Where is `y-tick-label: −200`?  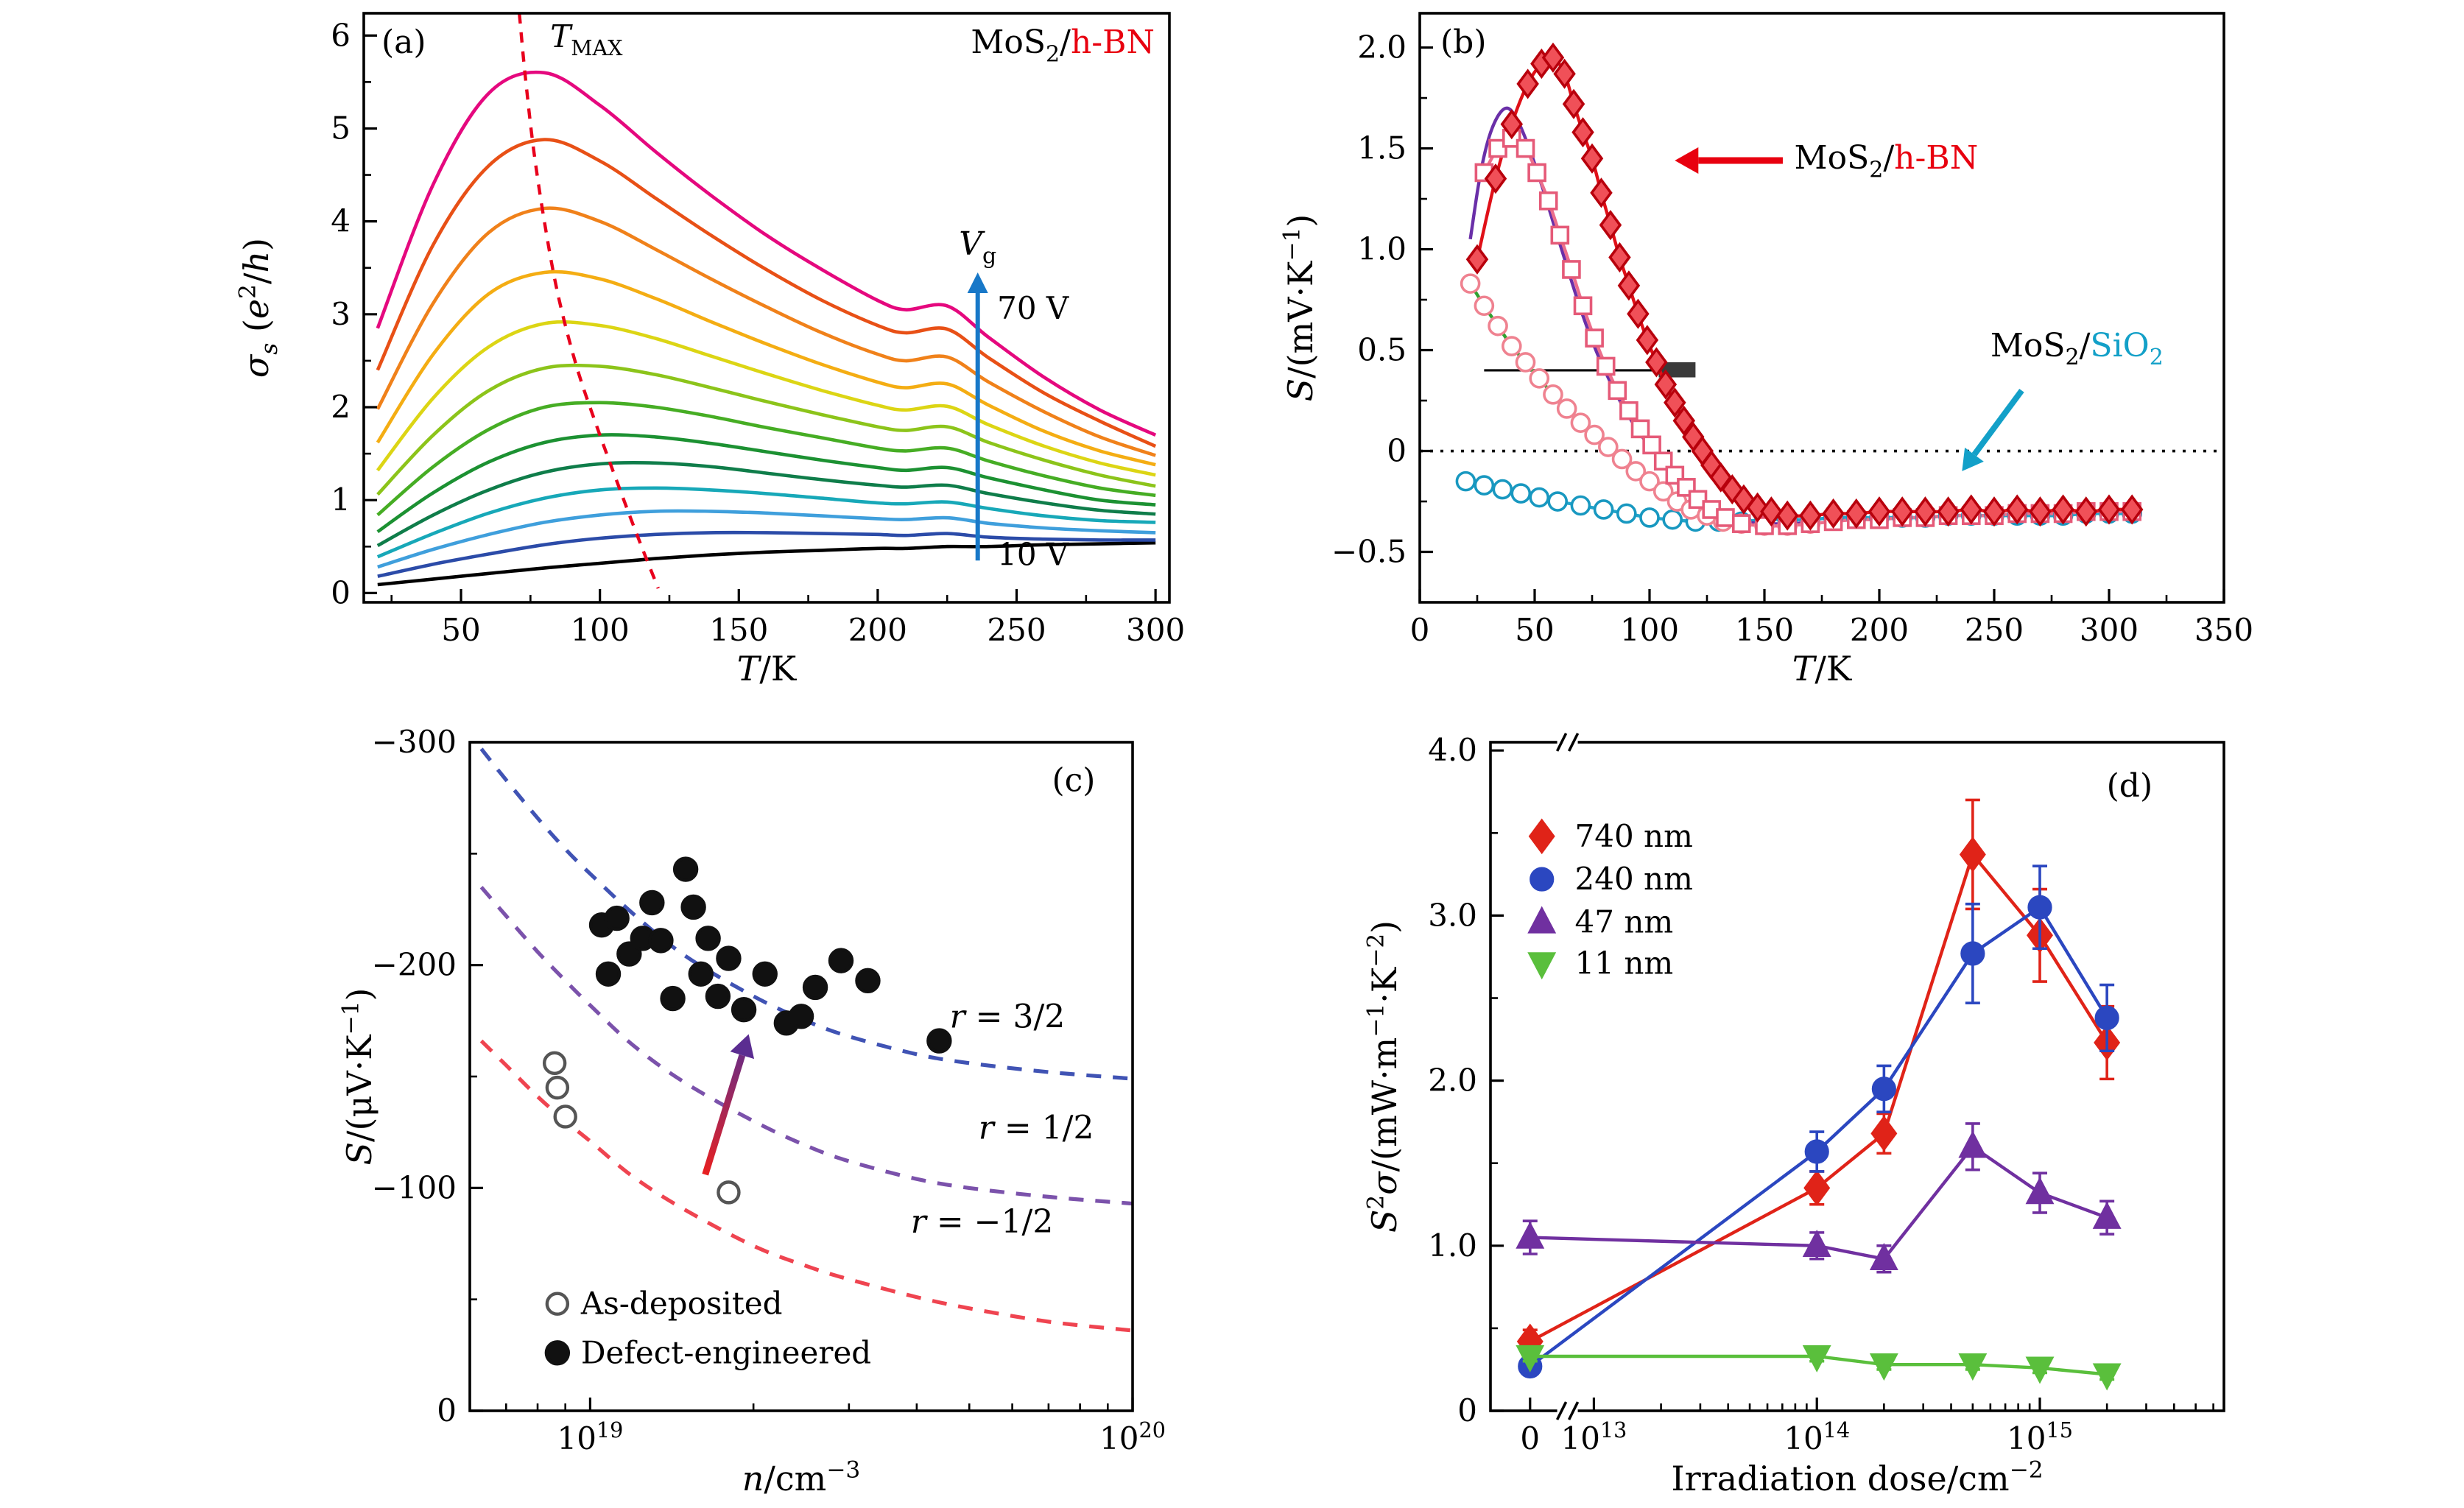
y-tick-label: −200 is located at coordinates (415, 965).